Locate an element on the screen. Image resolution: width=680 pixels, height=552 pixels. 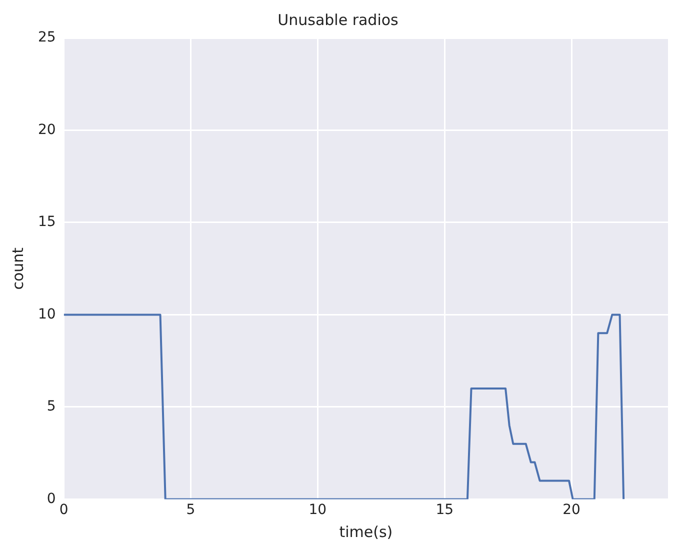
x-tick-label: 5 is located at coordinates (191, 510).